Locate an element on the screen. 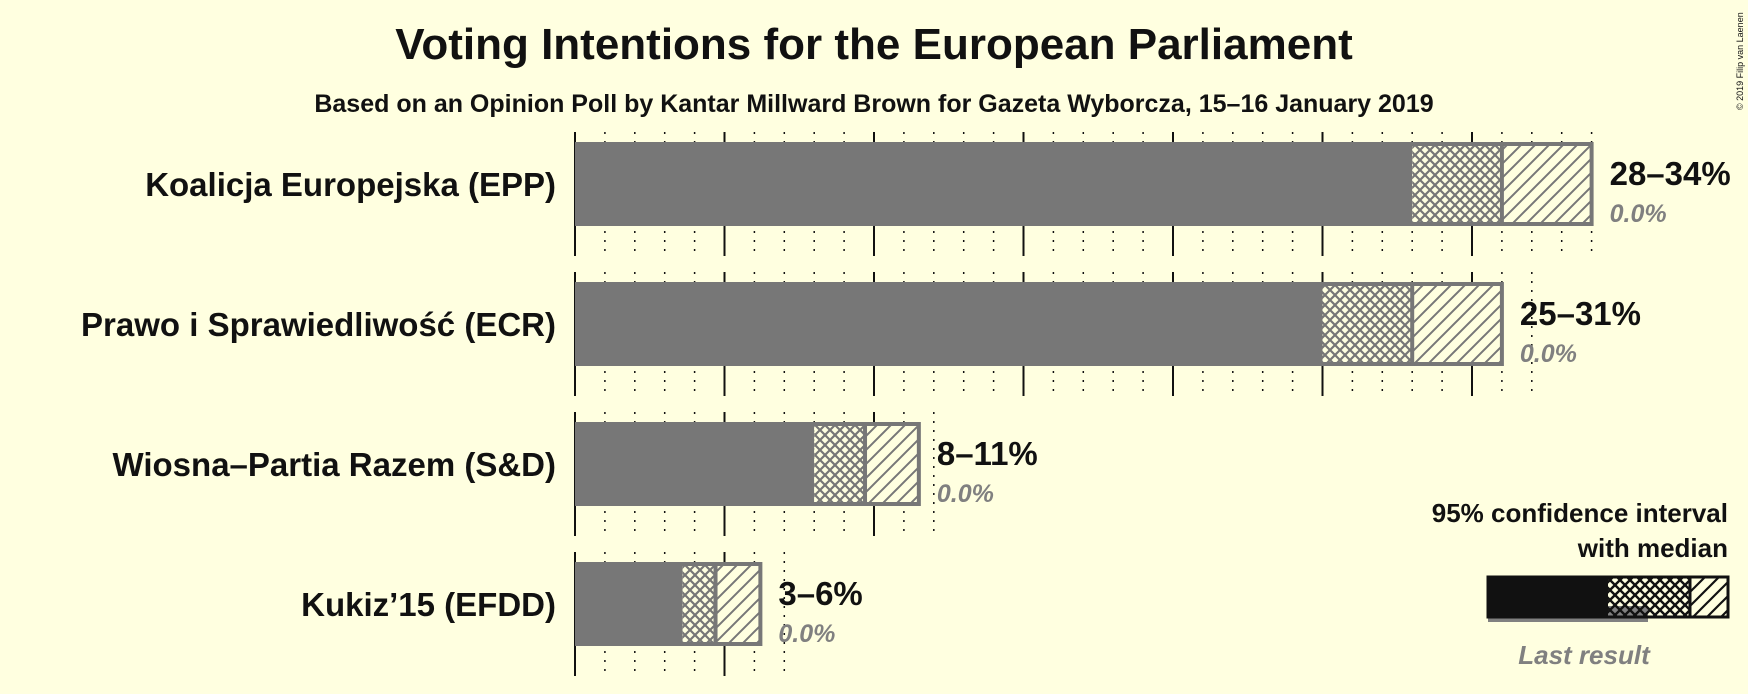 The image size is (1748, 694). legend-bar-solid is located at coordinates (1548, 597).